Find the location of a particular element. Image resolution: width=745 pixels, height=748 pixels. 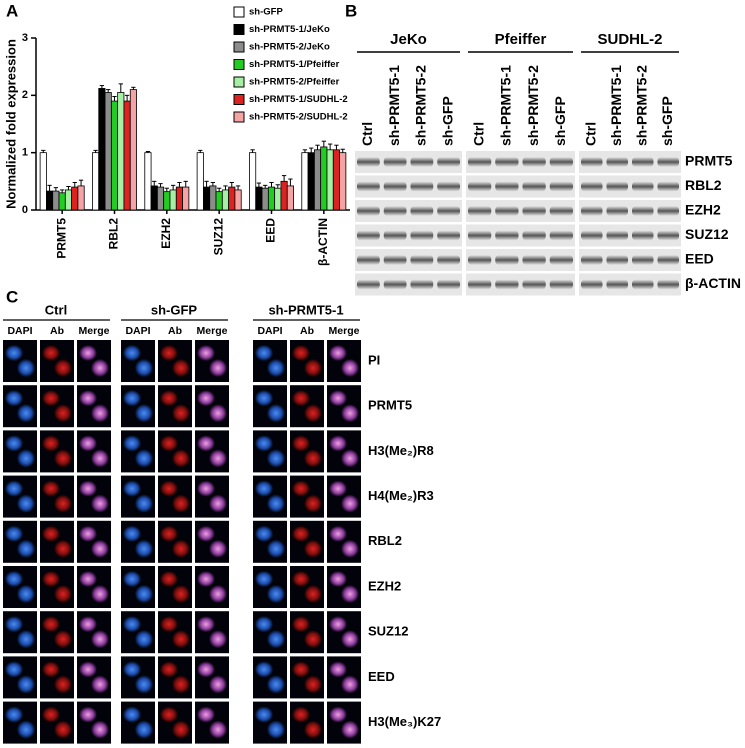

x-tick-label: RBL2 is located at coordinates (114, 234).